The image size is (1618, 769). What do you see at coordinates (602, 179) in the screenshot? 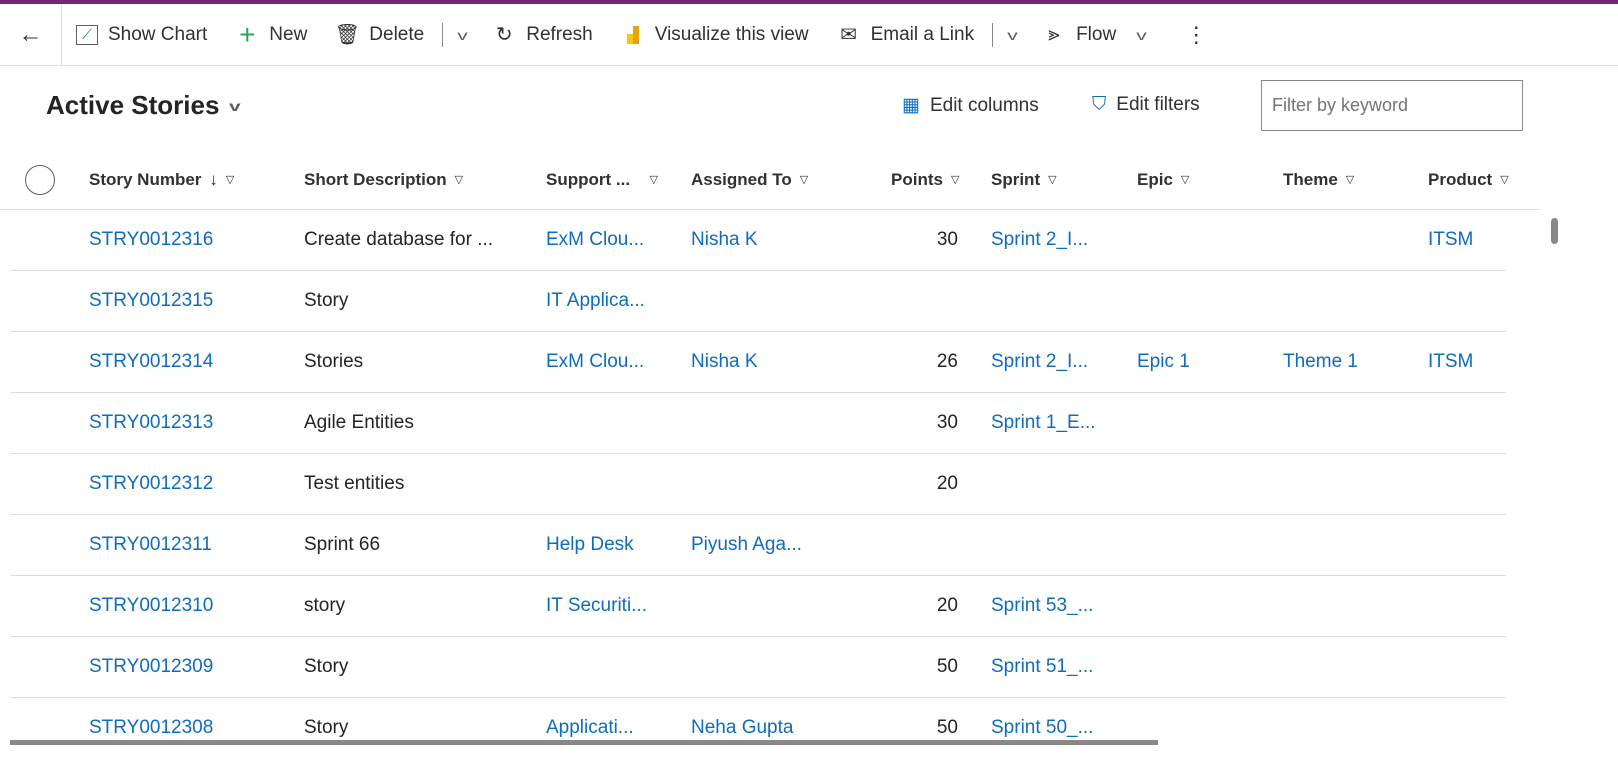
I see `column-header-support: Support ... ▽` at bounding box center [602, 179].